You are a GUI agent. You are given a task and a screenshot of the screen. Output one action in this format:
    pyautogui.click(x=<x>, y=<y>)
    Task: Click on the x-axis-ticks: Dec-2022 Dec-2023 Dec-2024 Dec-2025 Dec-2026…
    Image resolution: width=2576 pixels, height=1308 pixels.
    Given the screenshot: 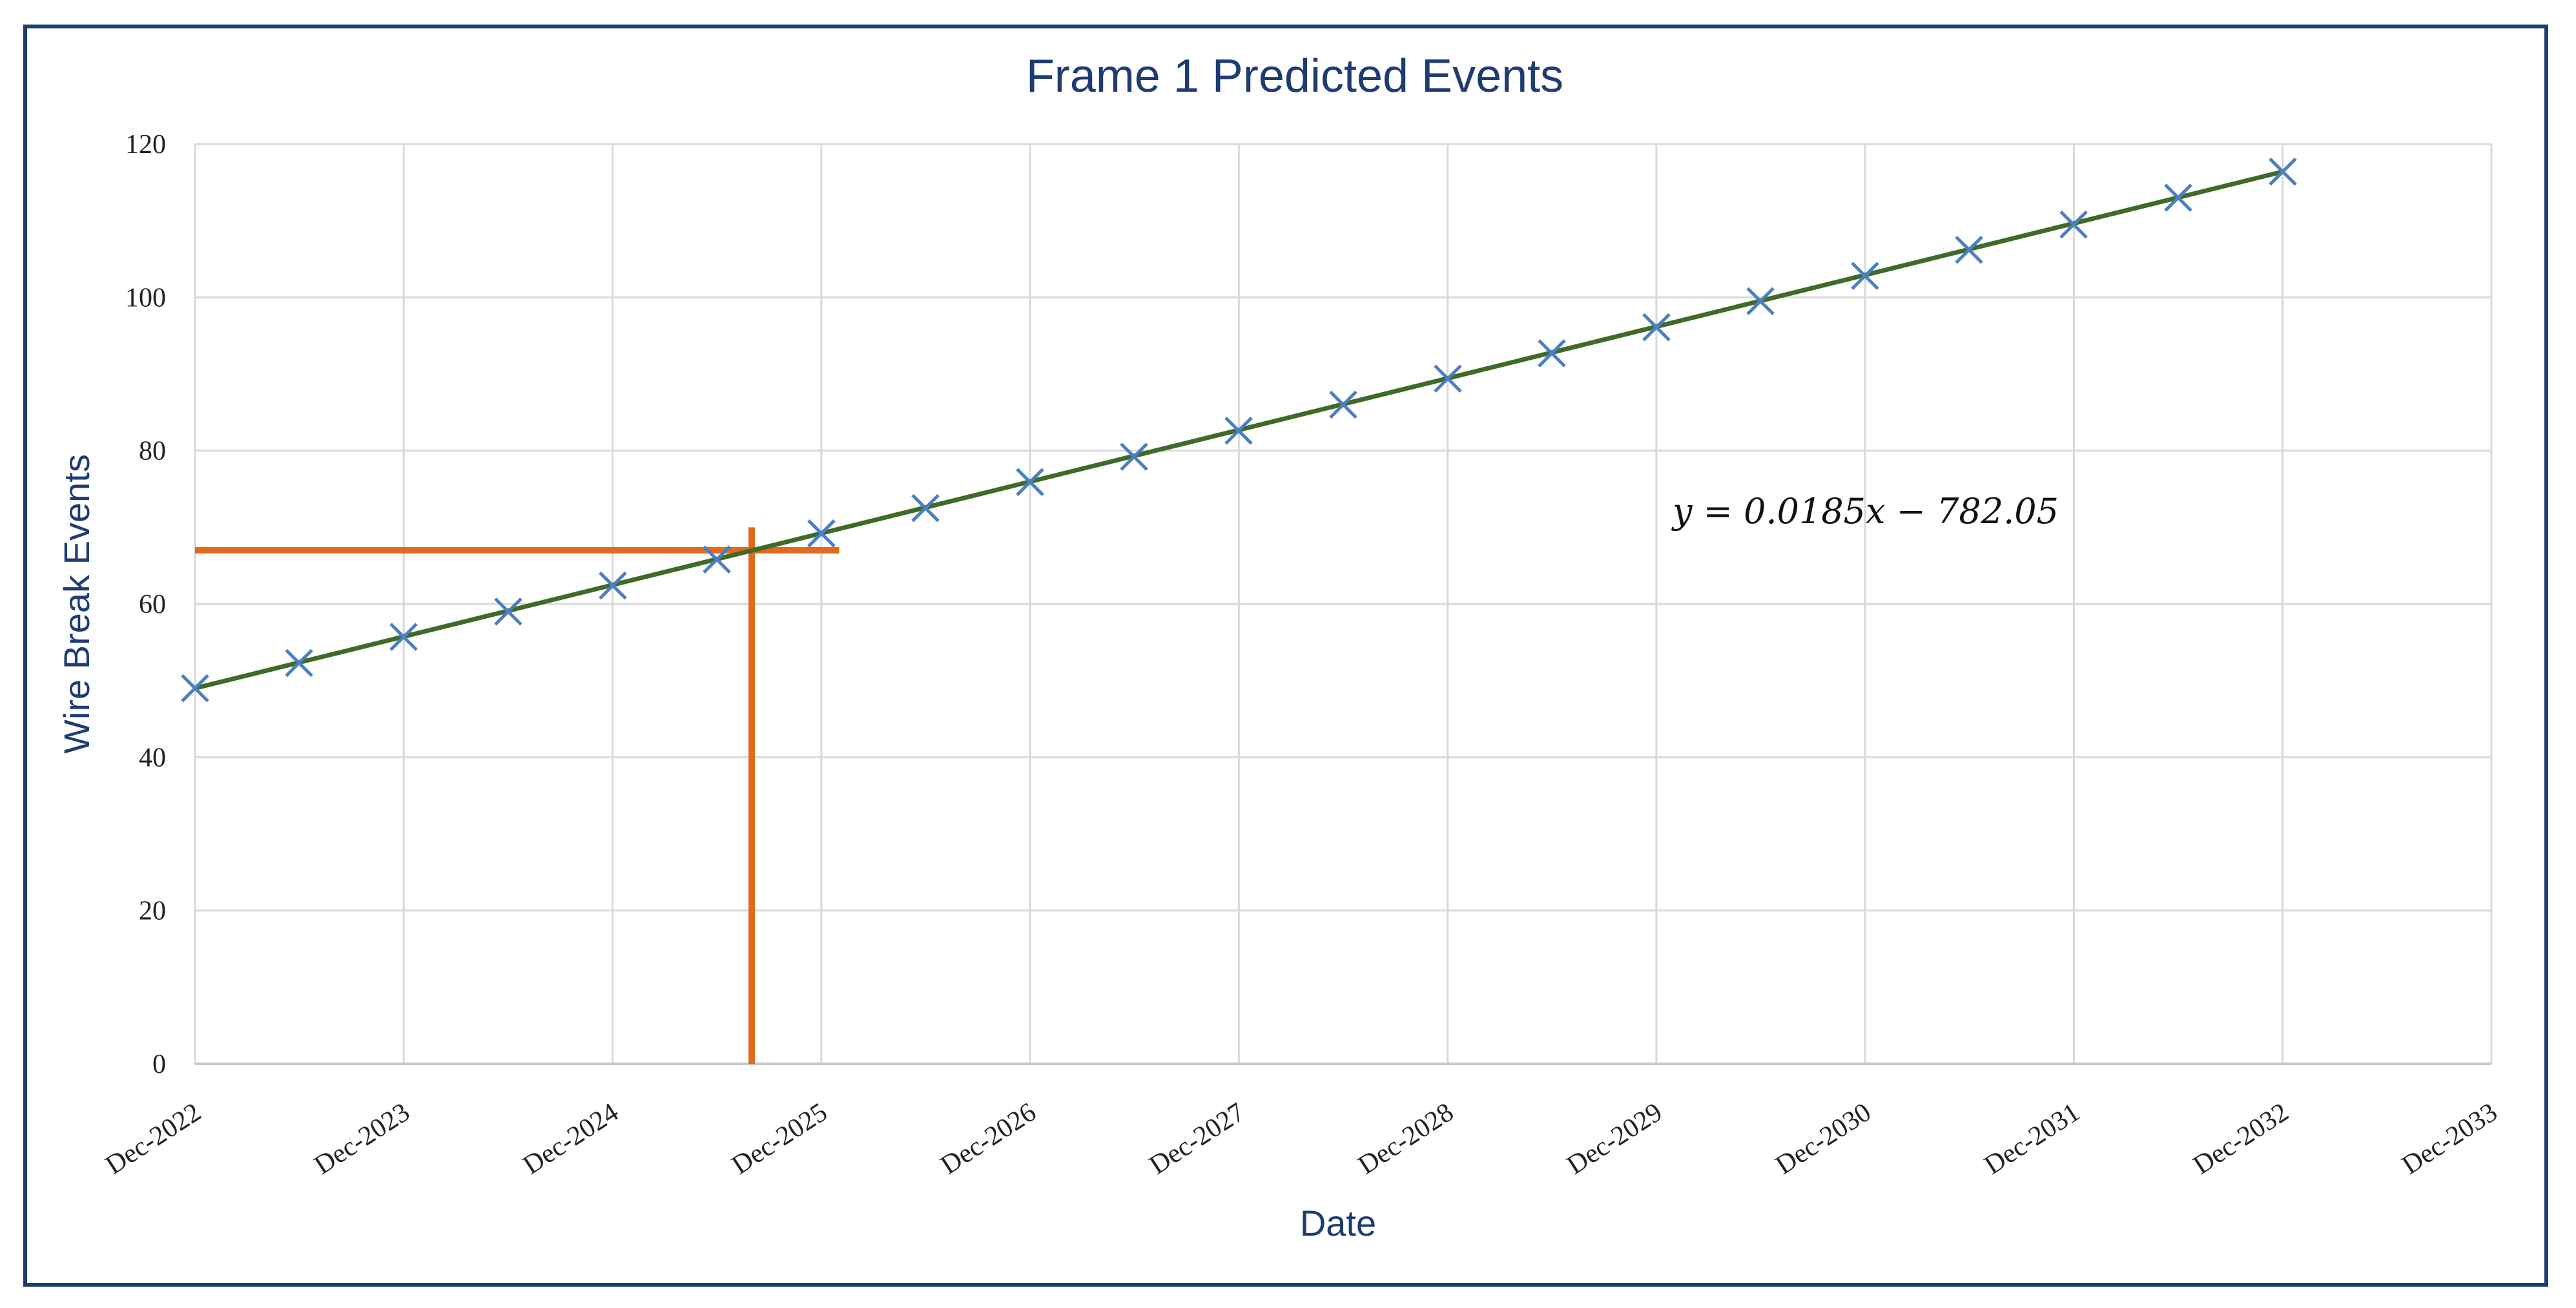 What is the action you would take?
    pyautogui.click(x=1302, y=1139)
    